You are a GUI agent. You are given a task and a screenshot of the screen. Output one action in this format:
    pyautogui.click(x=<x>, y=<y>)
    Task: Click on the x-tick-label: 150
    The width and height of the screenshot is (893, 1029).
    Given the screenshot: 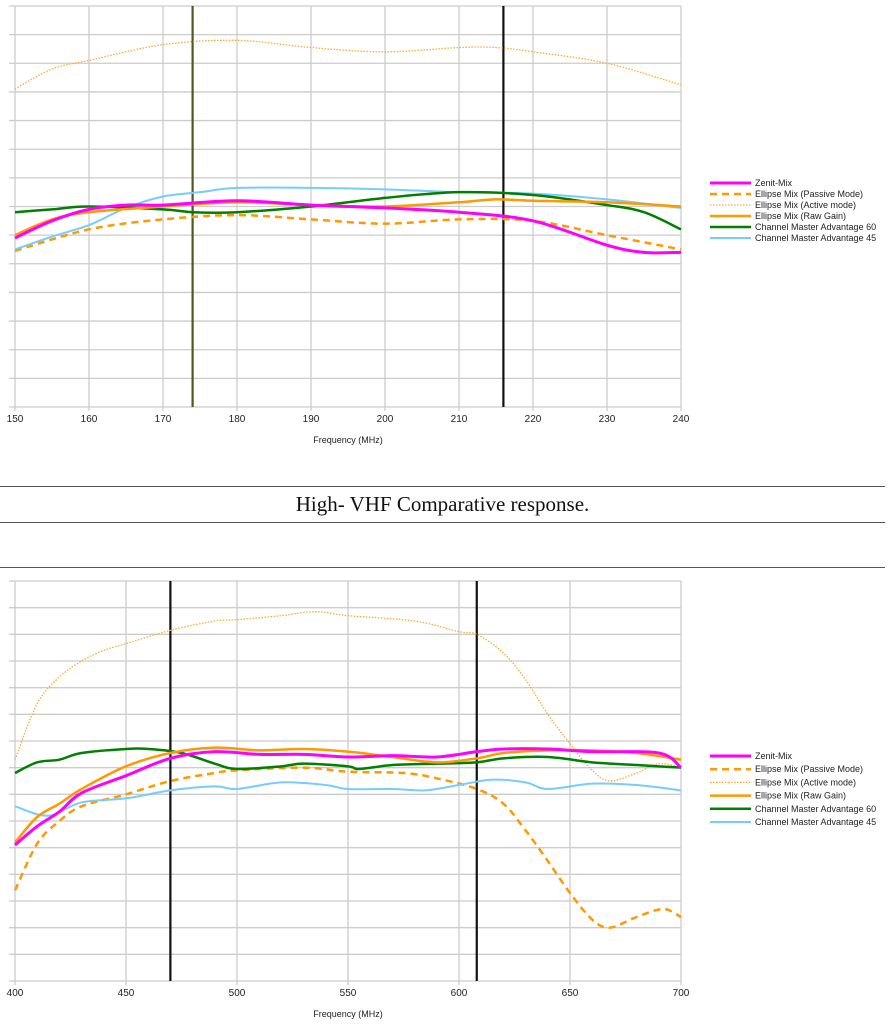 What is the action you would take?
    pyautogui.click(x=15, y=419)
    